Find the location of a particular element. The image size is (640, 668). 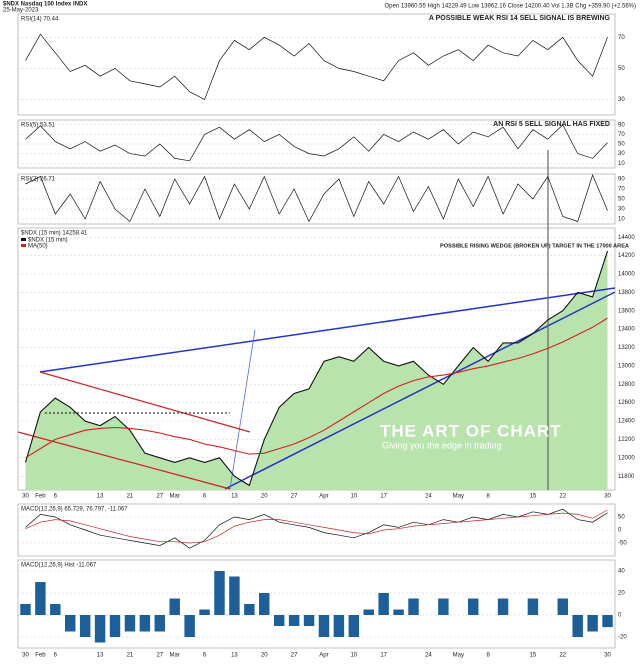

panel-title: RSI(14) 70.44 is located at coordinates (40, 20).